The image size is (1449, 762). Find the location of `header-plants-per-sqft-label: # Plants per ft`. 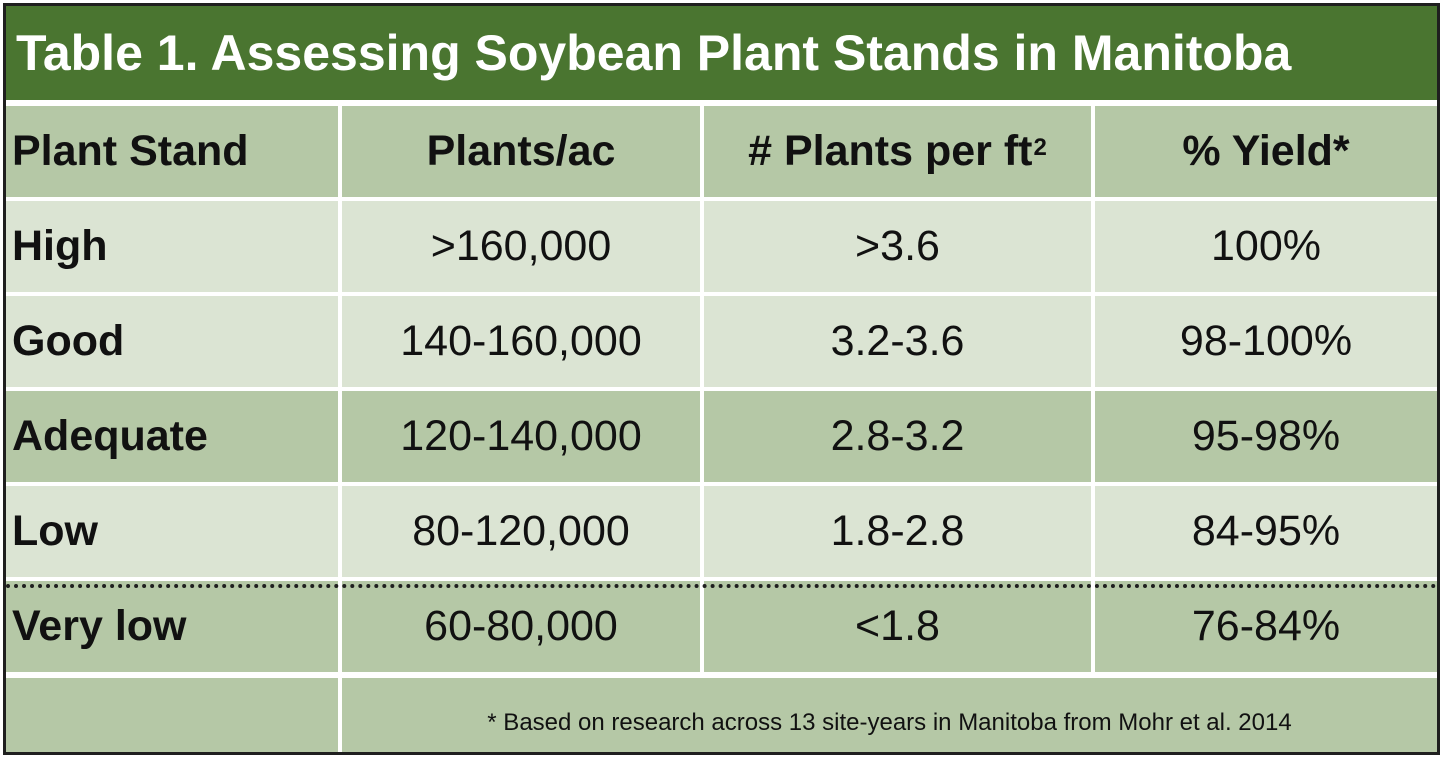

header-plants-per-sqft-label: # Plants per ft is located at coordinates (890, 151).